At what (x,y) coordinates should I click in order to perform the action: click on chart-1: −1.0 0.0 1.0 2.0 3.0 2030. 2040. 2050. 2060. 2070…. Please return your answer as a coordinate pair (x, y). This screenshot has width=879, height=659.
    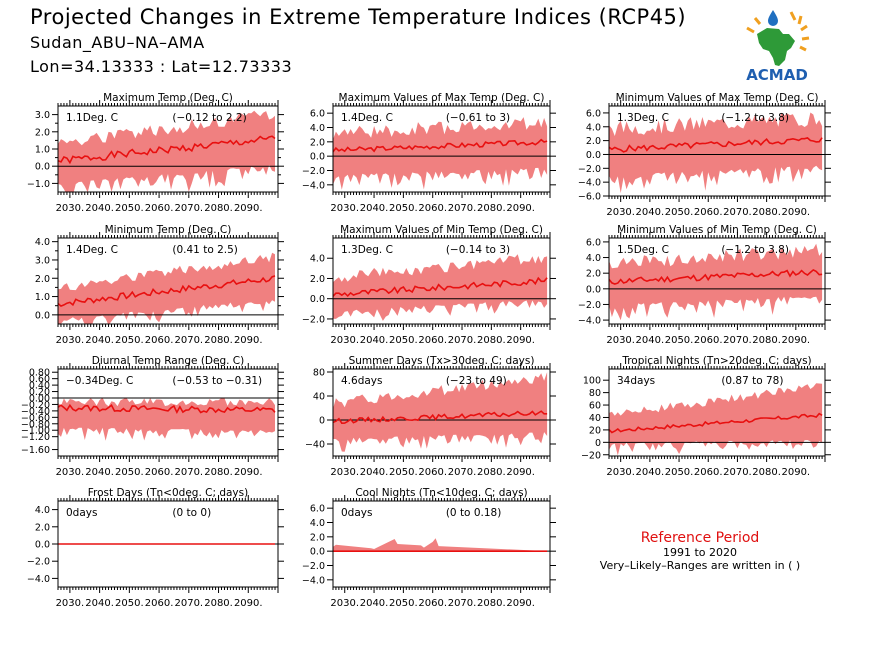
    Looking at the image, I should click on (155, 153).